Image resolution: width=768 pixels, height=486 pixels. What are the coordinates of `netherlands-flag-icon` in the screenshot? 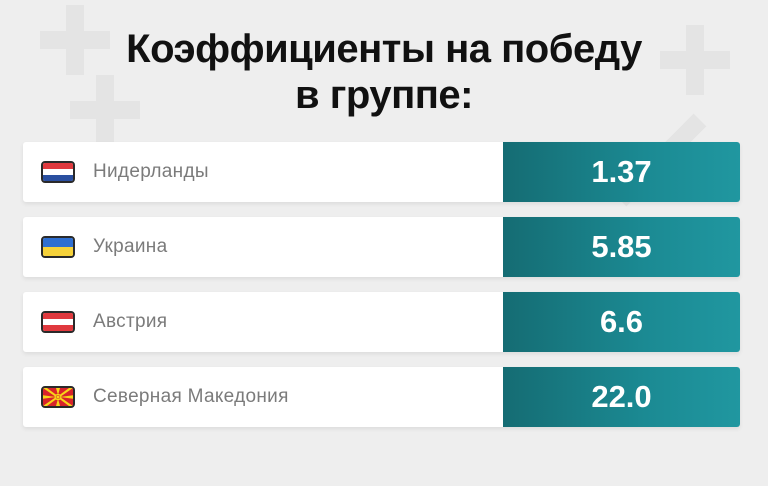 It's located at (58, 172).